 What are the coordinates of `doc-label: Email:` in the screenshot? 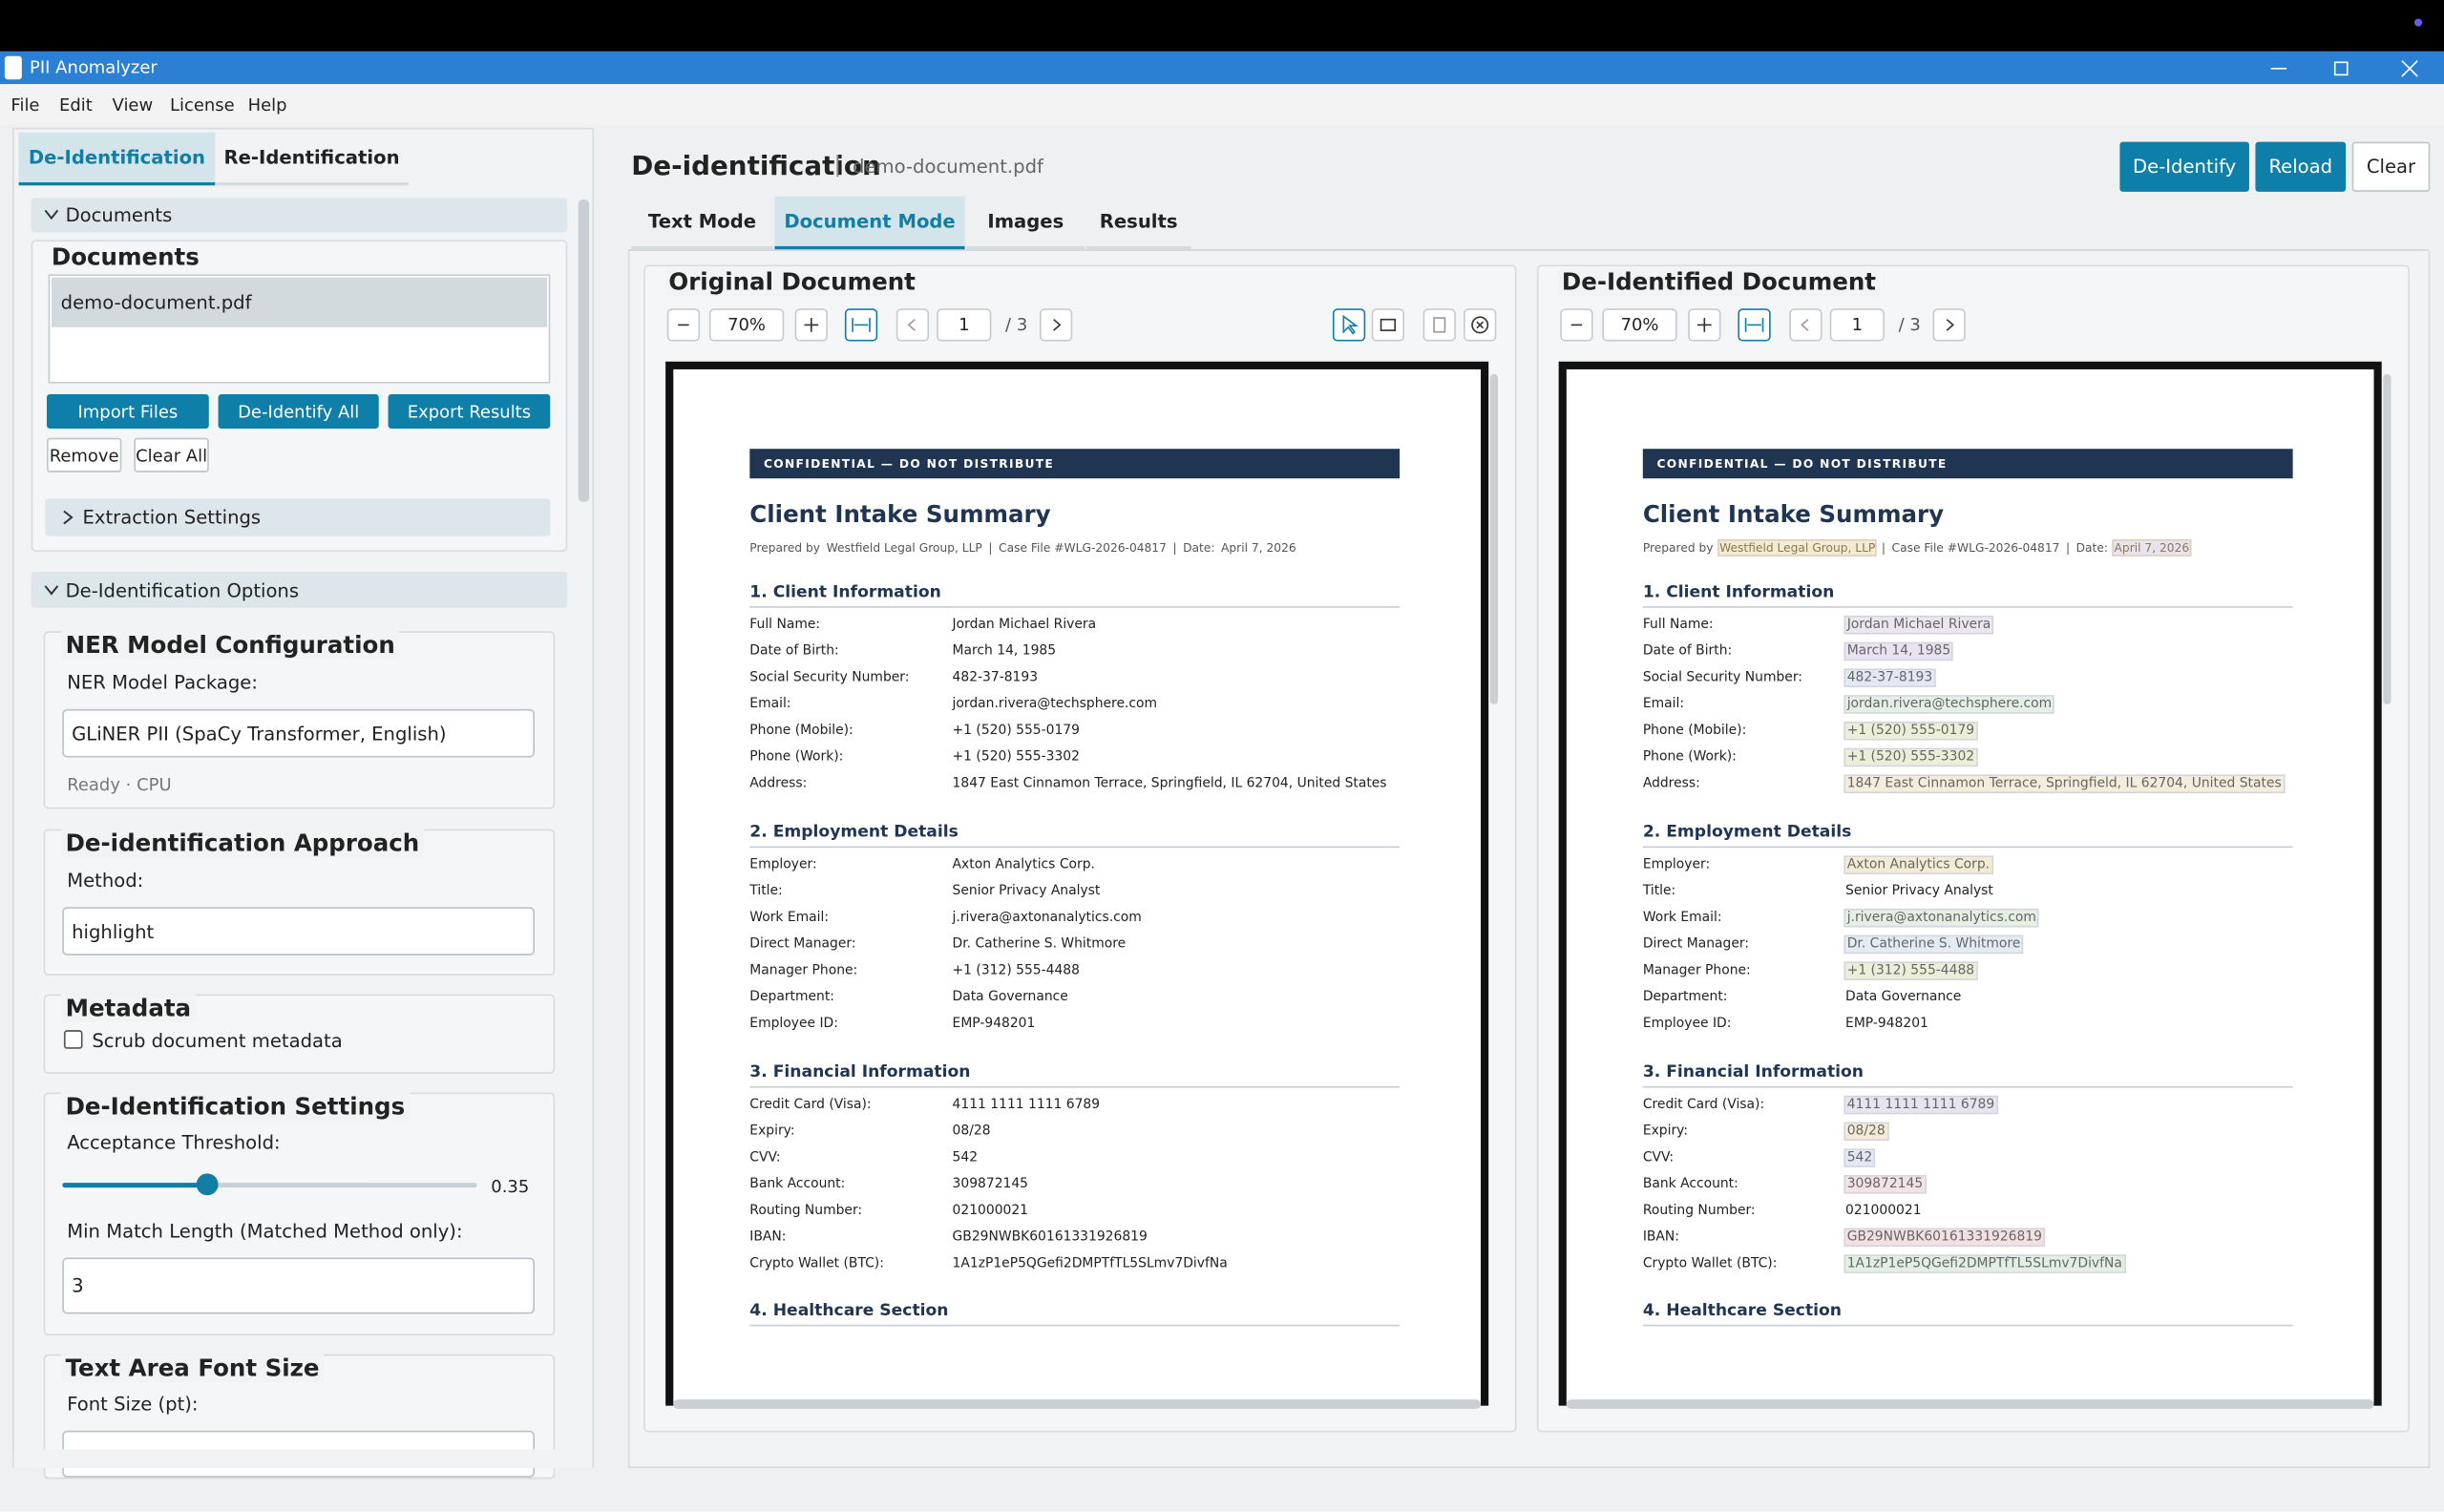 It's located at (770, 704).